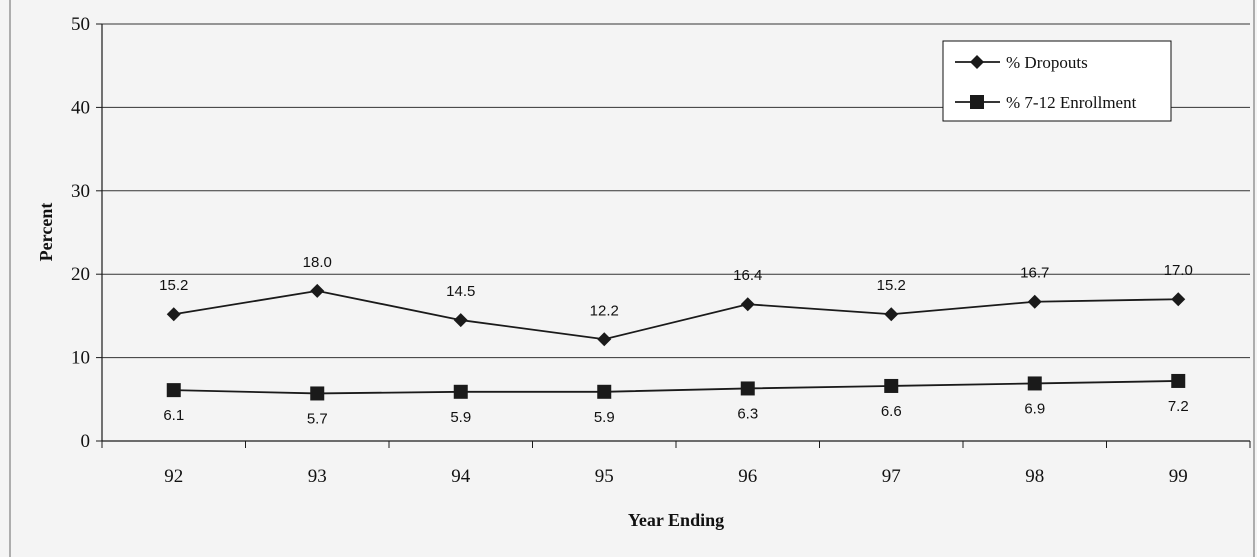 This screenshot has width=1257, height=557. I want to click on y-tick-label-50: 50, so click(80, 24).